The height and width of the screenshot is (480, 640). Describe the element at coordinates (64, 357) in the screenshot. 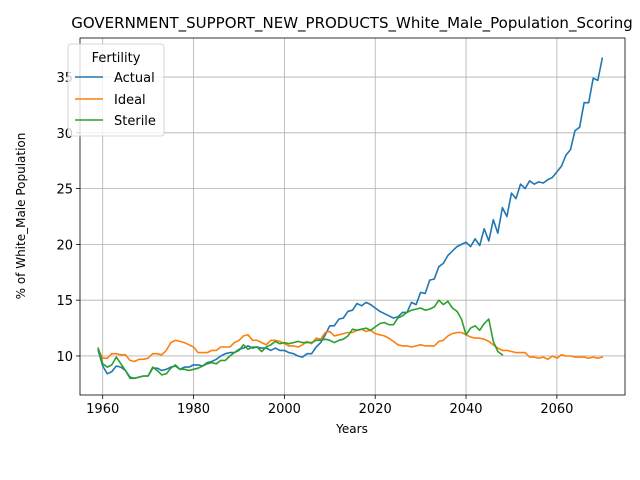

I see `y-tick-label: 10` at that location.